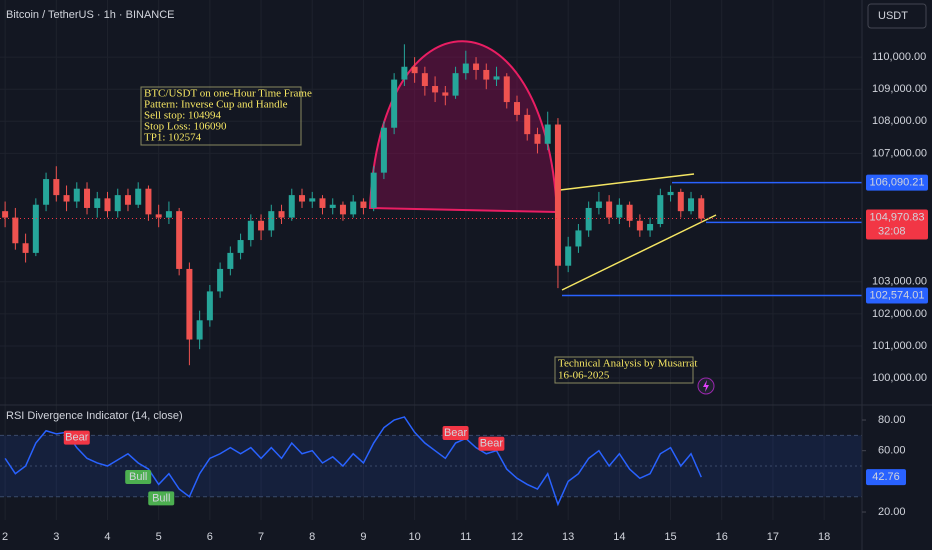  What do you see at coordinates (670, 537) in the screenshot?
I see `x-tick-label: 15` at bounding box center [670, 537].